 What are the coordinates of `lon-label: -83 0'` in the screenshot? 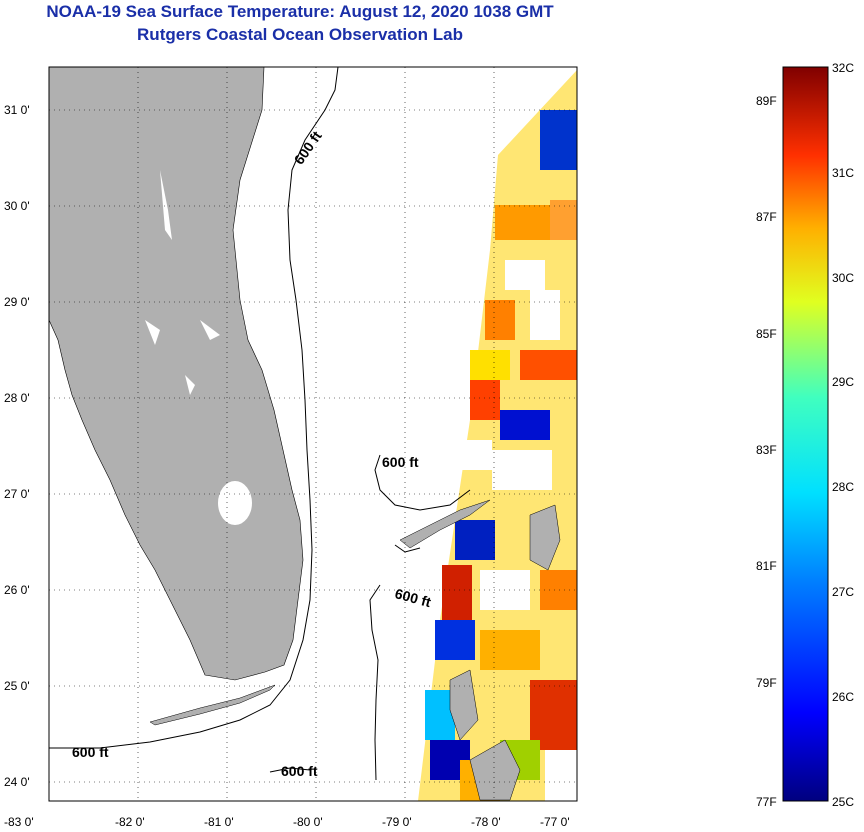 It's located at (19, 822).